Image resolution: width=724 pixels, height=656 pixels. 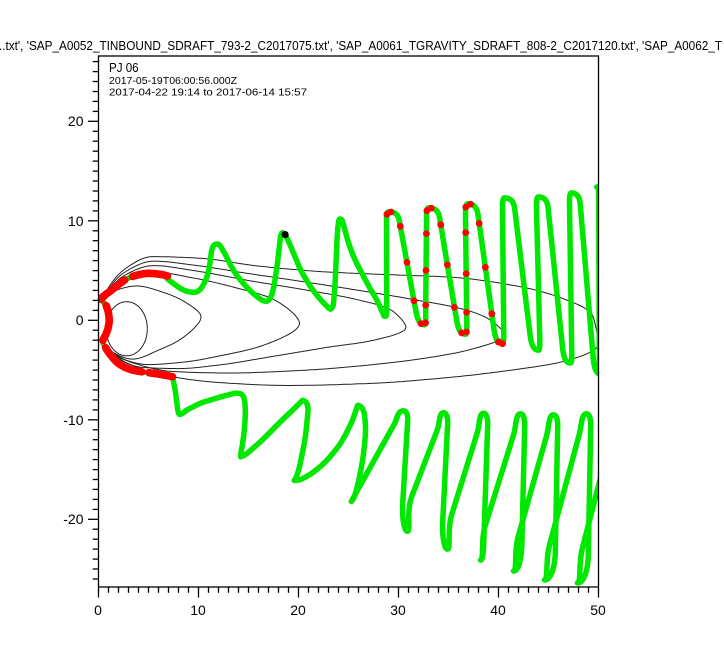 What do you see at coordinates (73, 420) in the screenshot?
I see `svg-text: -10` at bounding box center [73, 420].